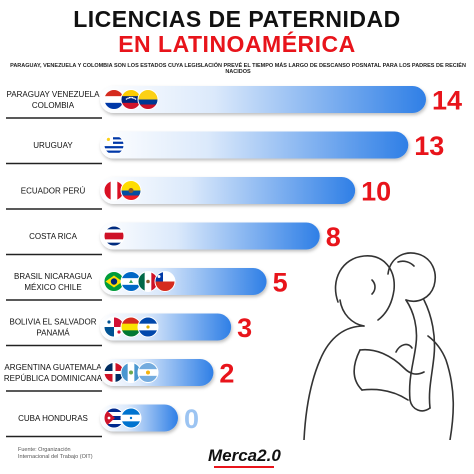 This screenshot has width=474, height=474. Describe the element at coordinates (244, 467) in the screenshot. I see `brand-underline` at that location.